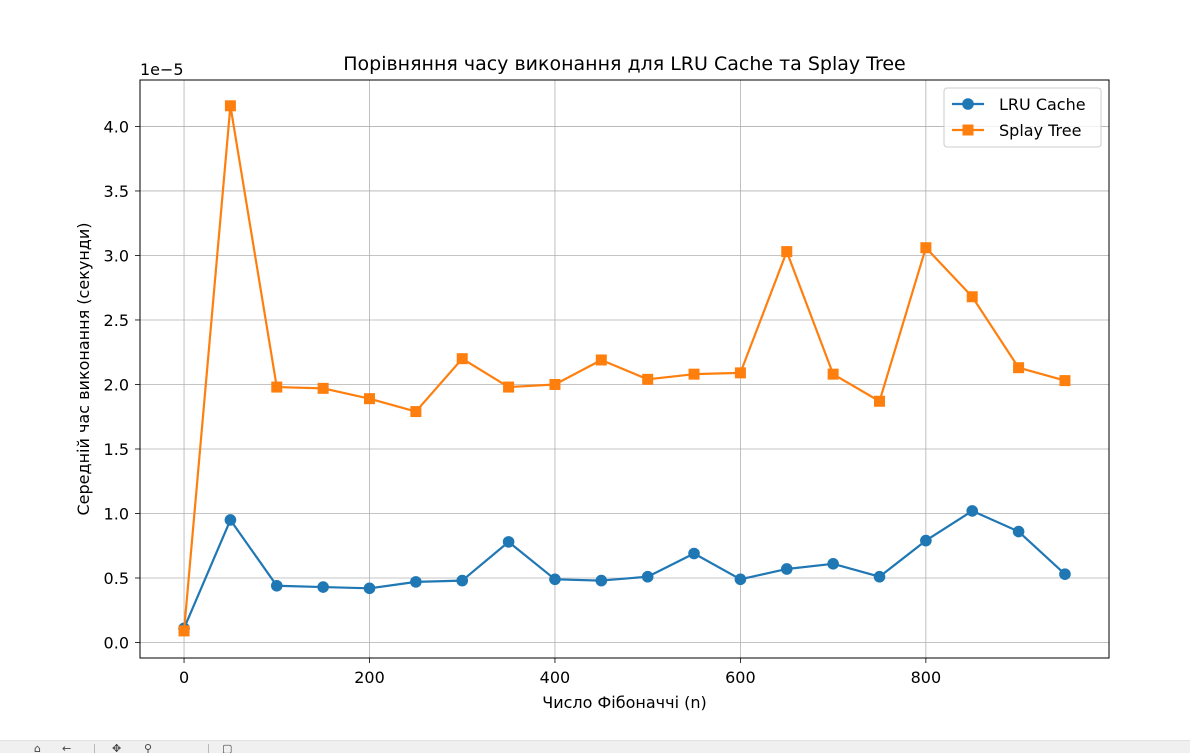 The image size is (1190, 753). I want to click on y-tick-label: 4.0, so click(116, 126).